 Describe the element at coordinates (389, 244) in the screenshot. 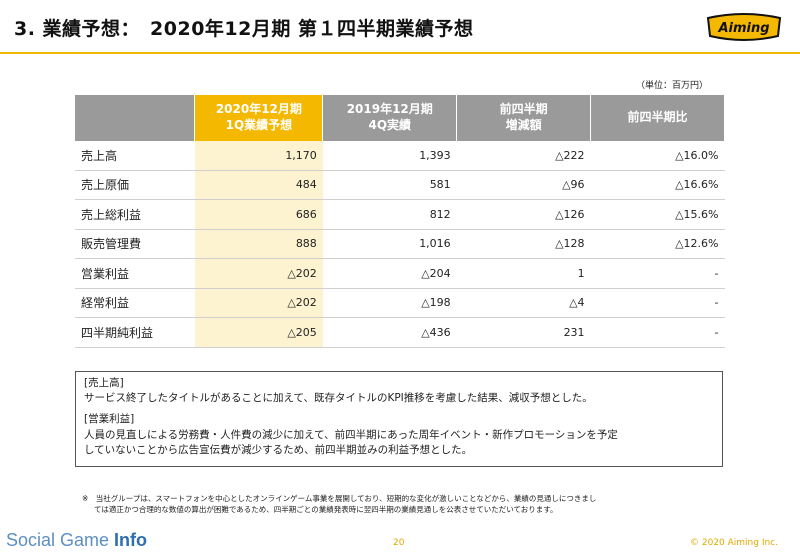

I see `cell-actual: 1,016` at that location.